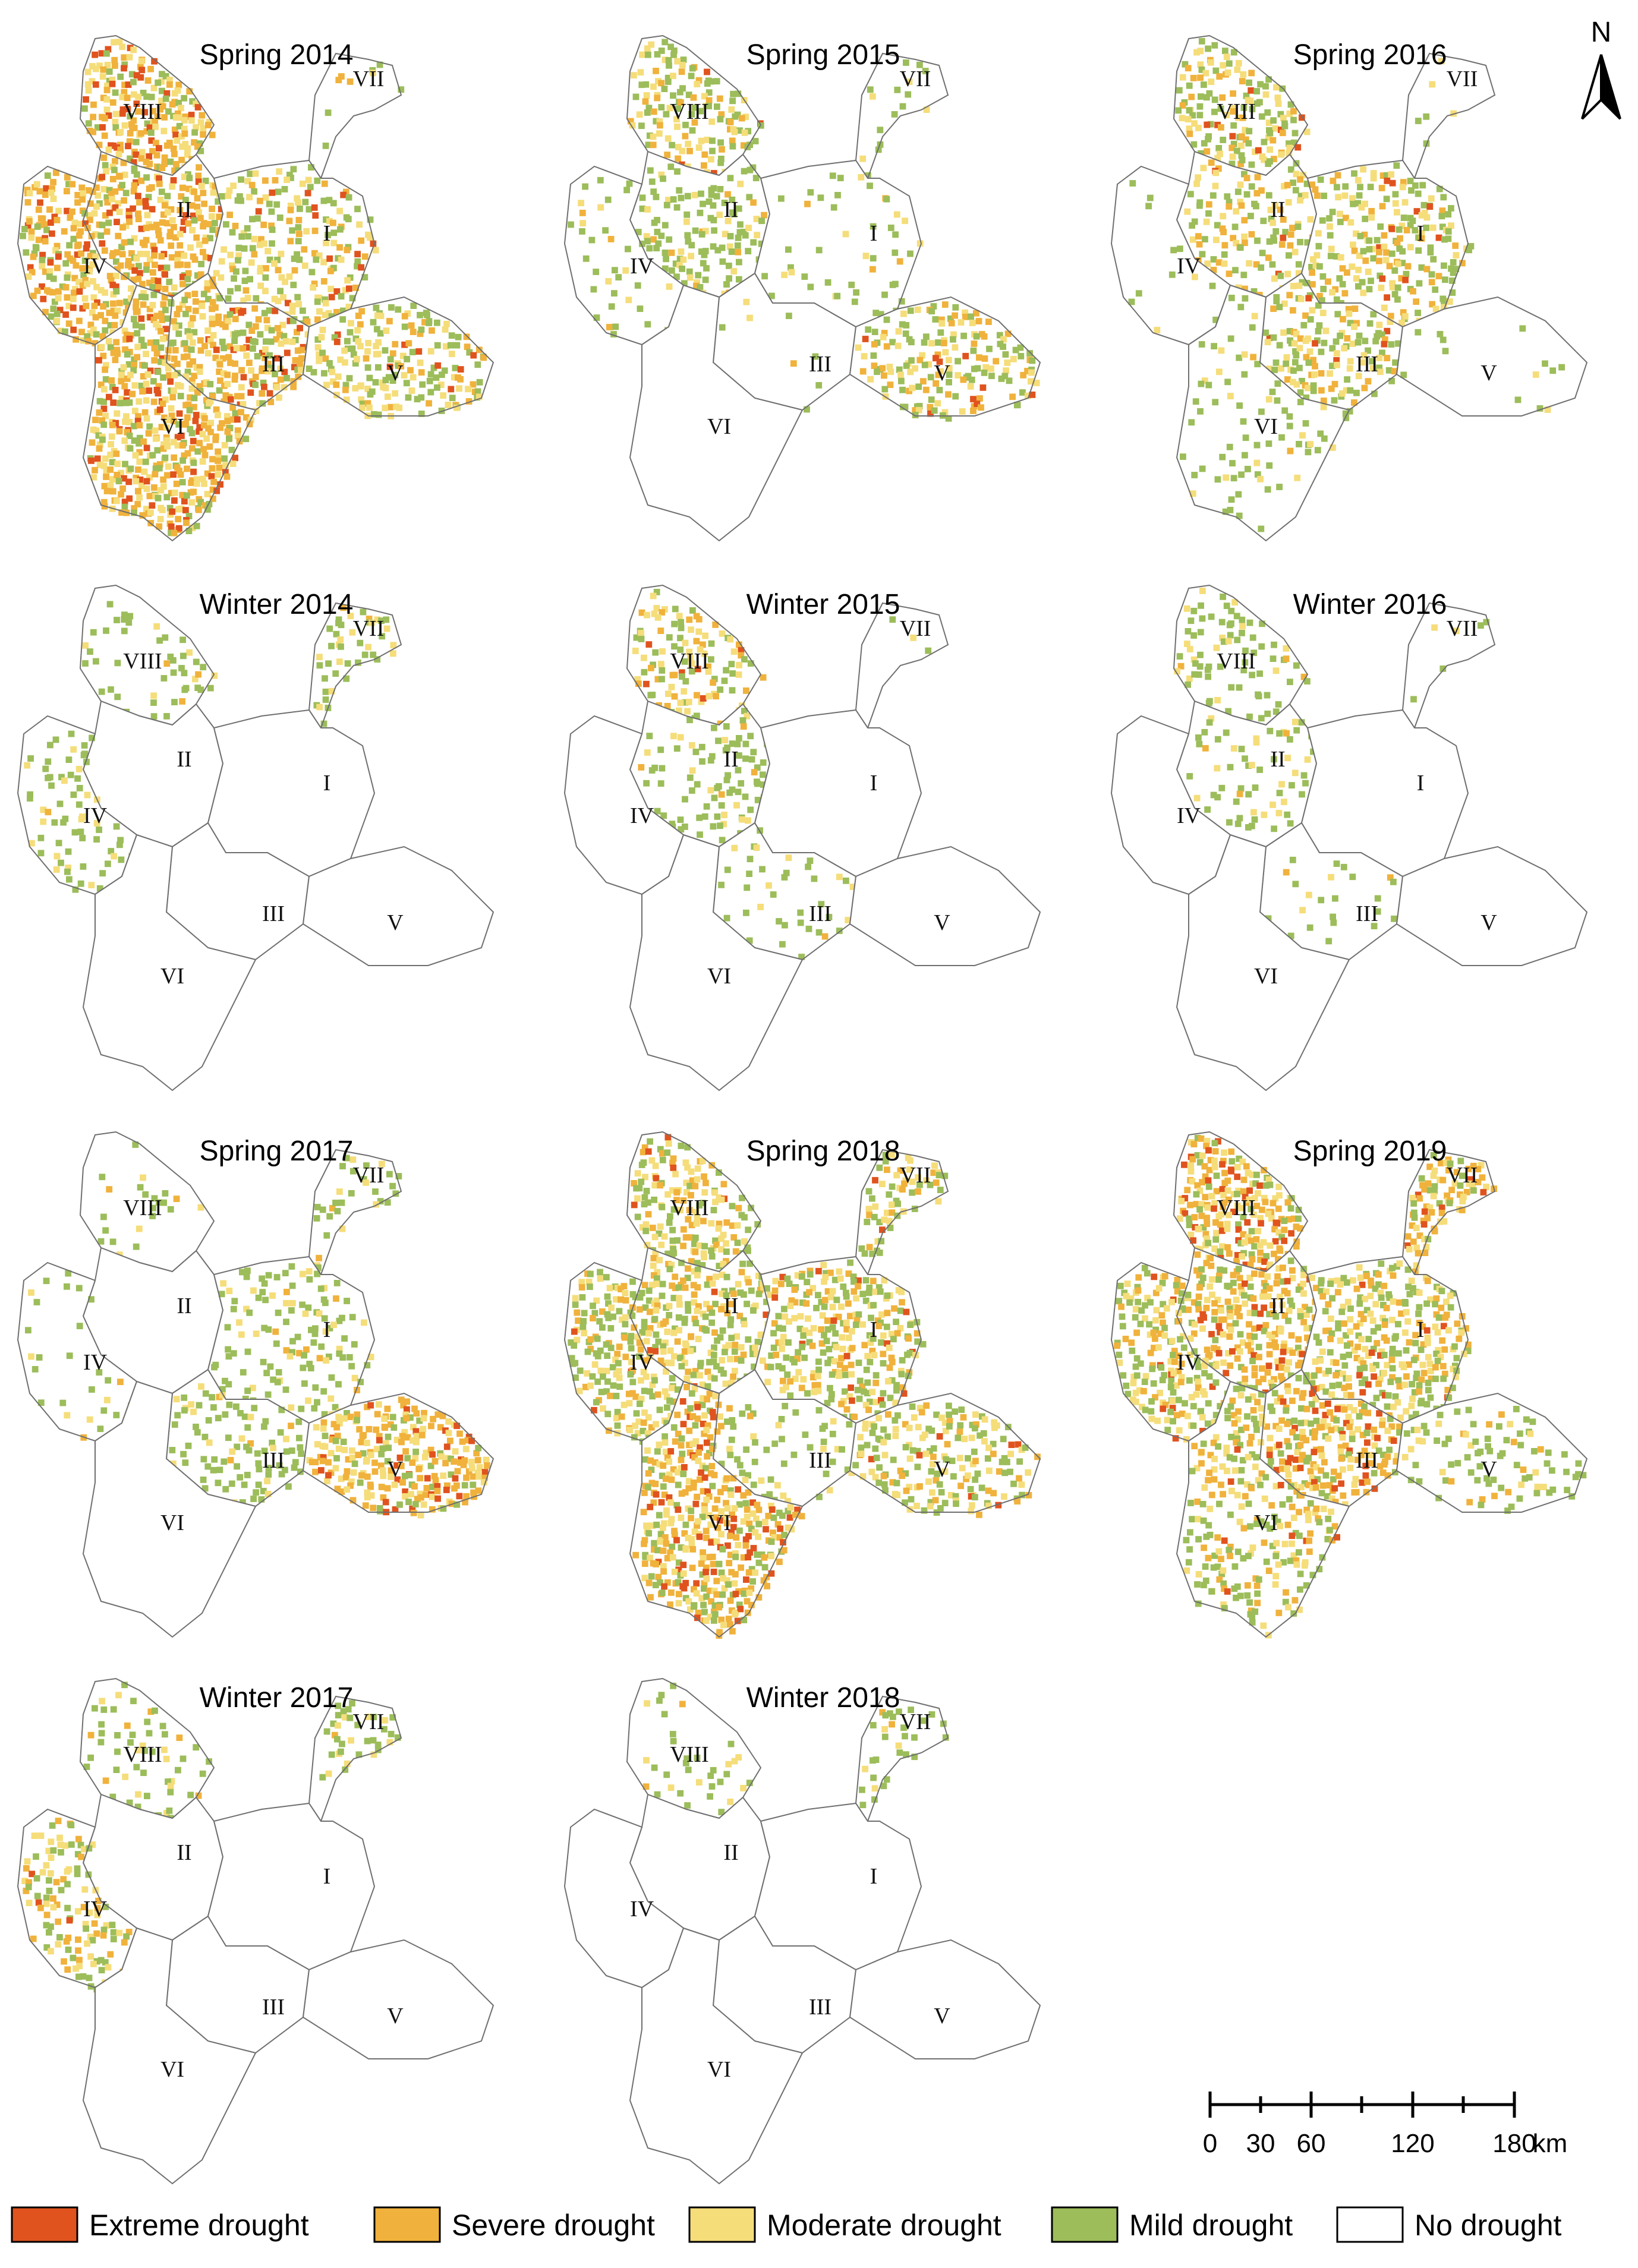 The width and height of the screenshot is (1638, 2268). I want to click on region-label-ii: II, so click(730, 759).